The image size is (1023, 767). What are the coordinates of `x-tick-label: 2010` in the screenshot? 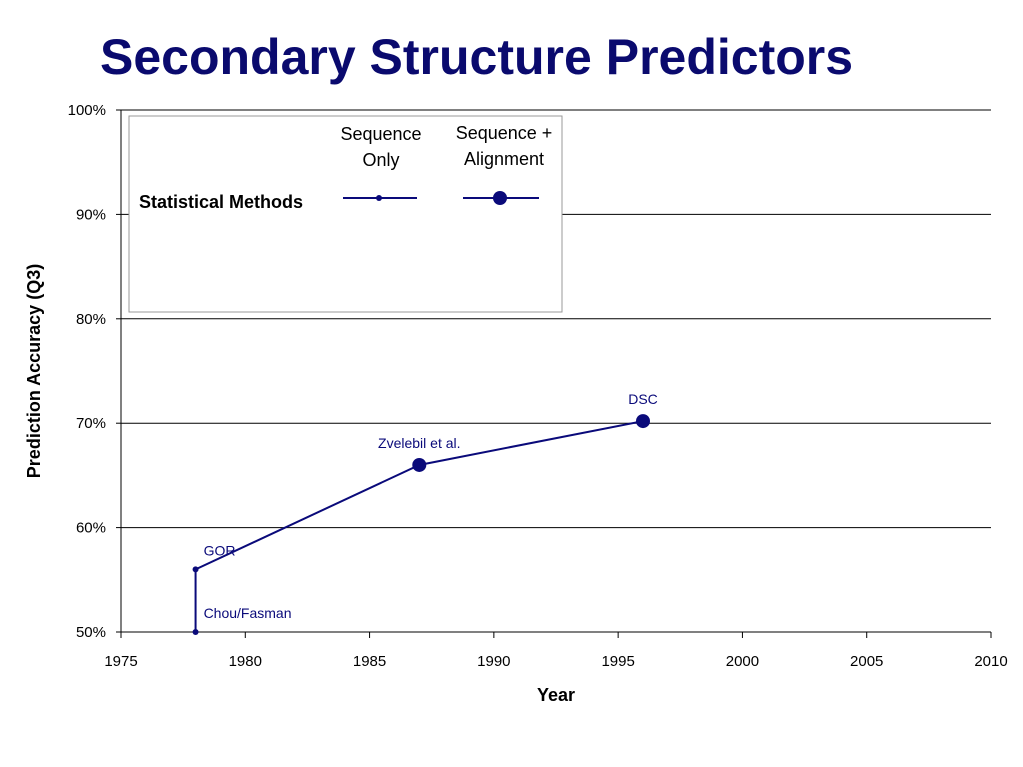 It's located at (990, 661).